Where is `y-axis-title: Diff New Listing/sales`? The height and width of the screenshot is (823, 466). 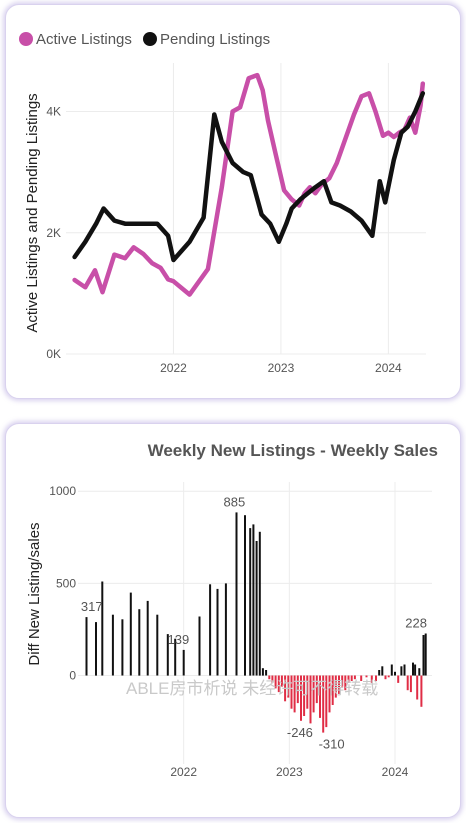 y-axis-title: Diff New Listing/sales is located at coordinates (34, 593).